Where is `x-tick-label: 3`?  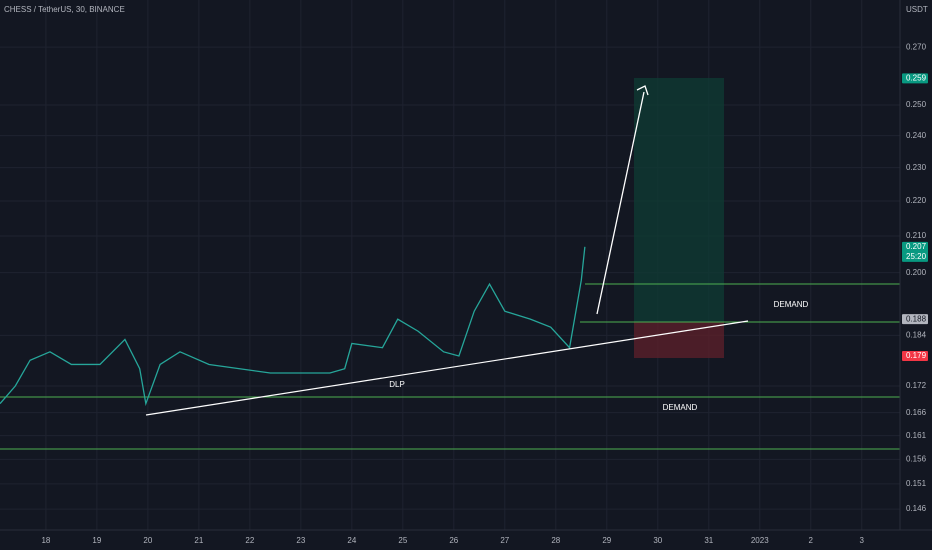
x-tick-label: 3 is located at coordinates (862, 540).